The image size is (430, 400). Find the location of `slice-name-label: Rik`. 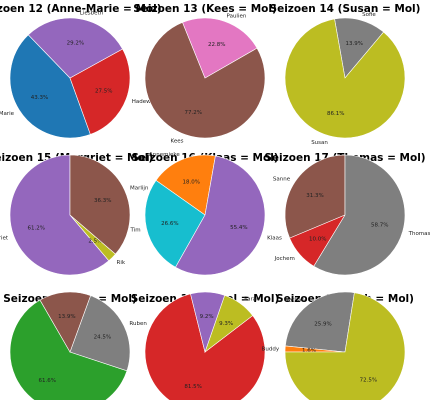

slice-name-label: Rik is located at coordinates (121, 263).